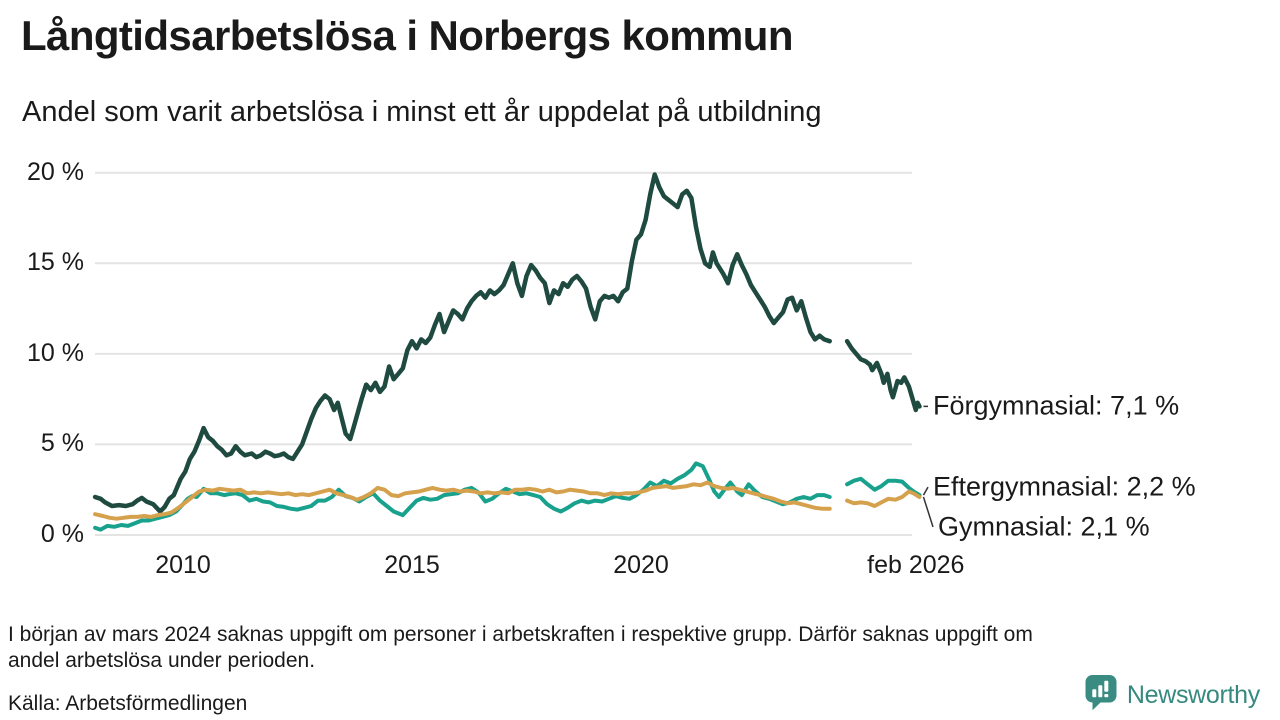  I want to click on newsworthy-brand: Newsworthy, so click(1172, 695).